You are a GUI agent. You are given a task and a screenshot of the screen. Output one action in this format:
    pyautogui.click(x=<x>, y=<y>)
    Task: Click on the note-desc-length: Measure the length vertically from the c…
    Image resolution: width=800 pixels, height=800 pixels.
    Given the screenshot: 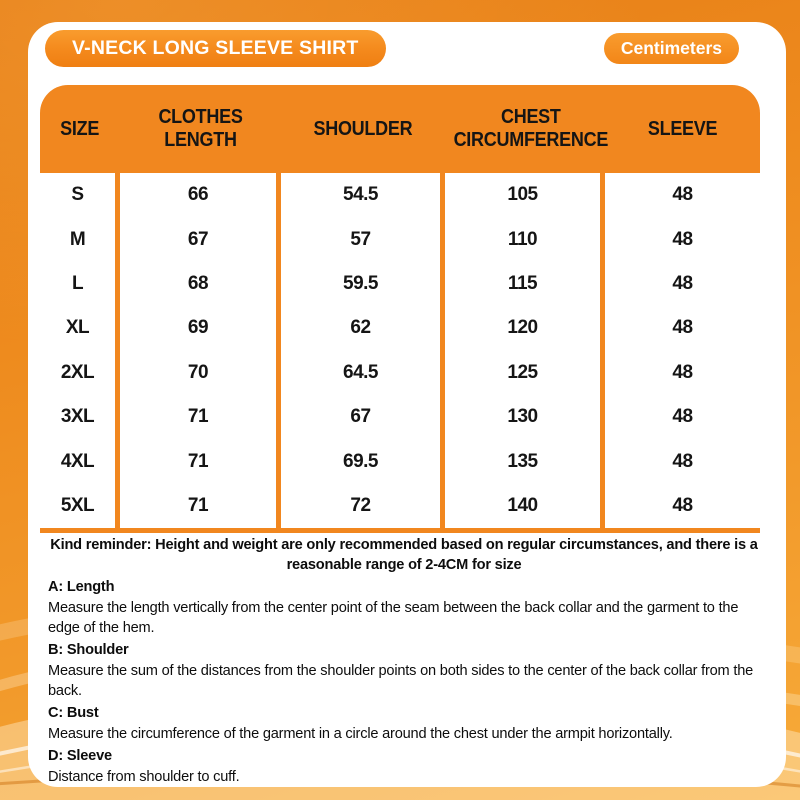 What is the action you would take?
    pyautogui.click(x=393, y=618)
    